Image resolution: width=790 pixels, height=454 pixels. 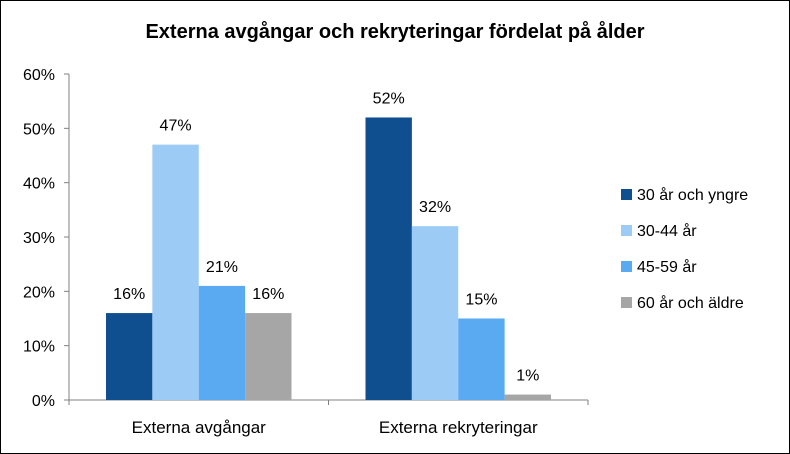 I want to click on y-tick-label: 50%, so click(x=39, y=129).